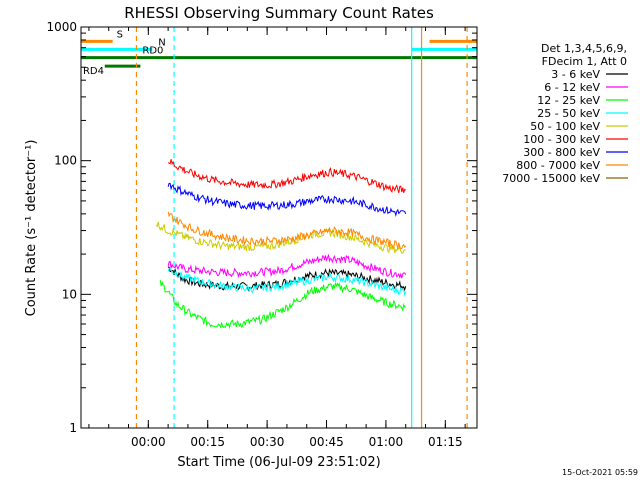  What do you see at coordinates (561, 152) in the screenshot?
I see `legend-label-6: 300 - 800 keV` at bounding box center [561, 152].